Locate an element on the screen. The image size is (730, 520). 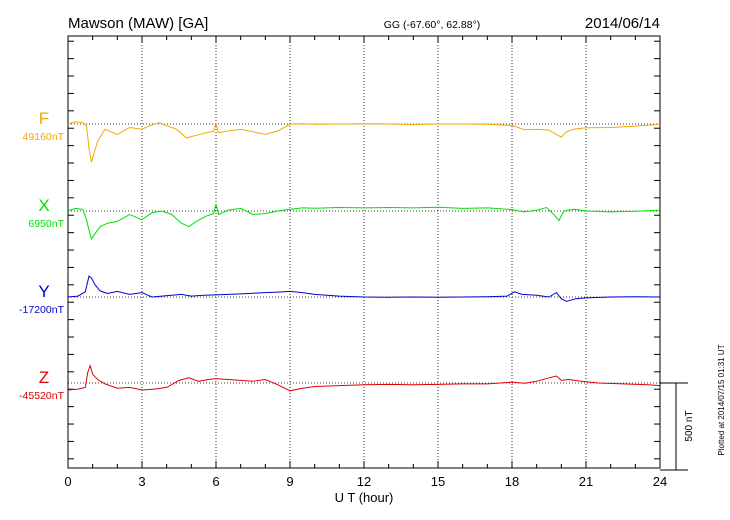
scale-bar-label: 500 nT is located at coordinates (689, 425).